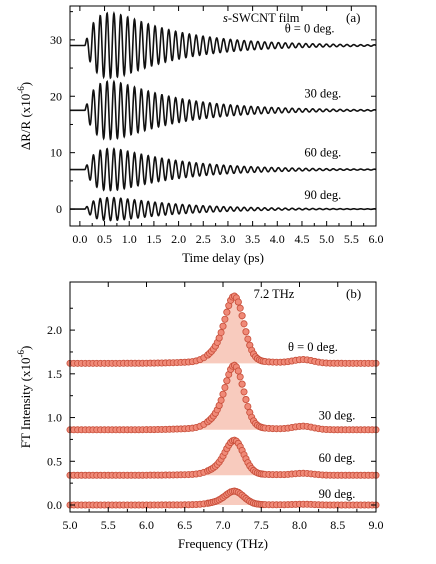 Image resolution: width=436 pixels, height=564 pixels. Describe the element at coordinates (178, 239) in the screenshot. I see `x-tick-label: 2.0` at that location.